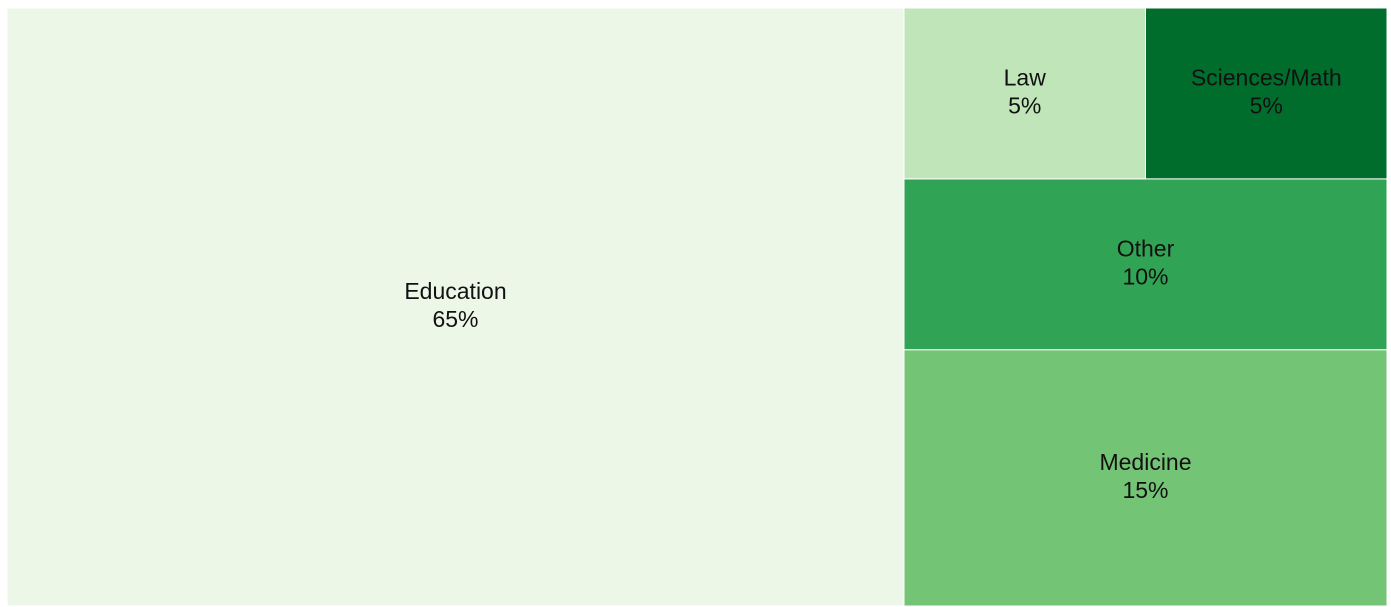  Describe the element at coordinates (1266, 78) in the screenshot. I see `tile-label: Sciences/Math` at that location.